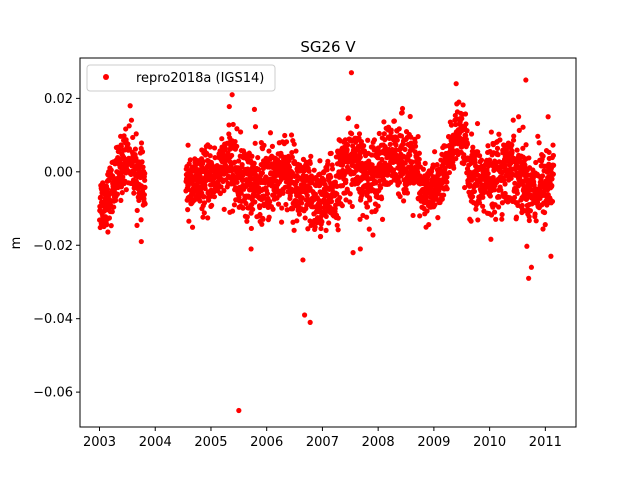  I want to click on y-tick-label: −0.04, so click(53, 319).